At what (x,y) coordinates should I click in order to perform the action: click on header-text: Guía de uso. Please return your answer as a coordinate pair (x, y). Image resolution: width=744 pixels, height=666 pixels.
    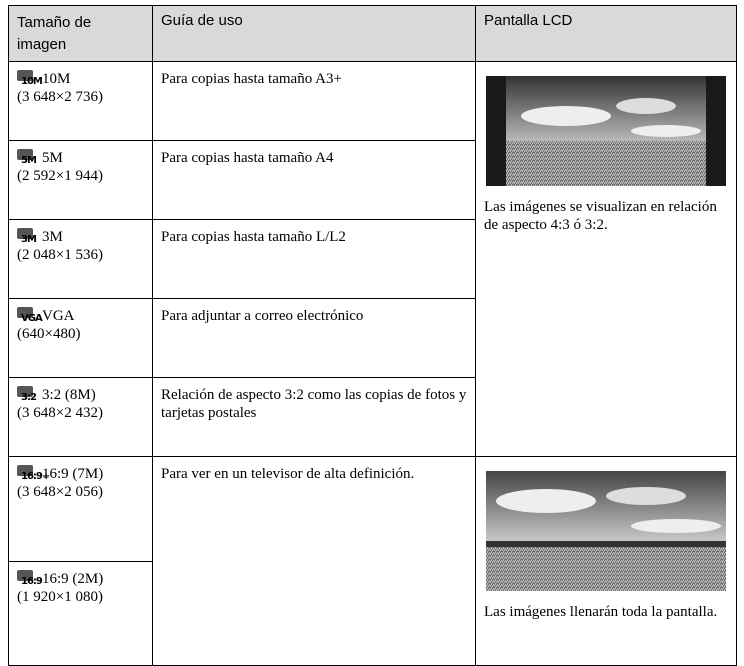
    Looking at the image, I should click on (202, 20).